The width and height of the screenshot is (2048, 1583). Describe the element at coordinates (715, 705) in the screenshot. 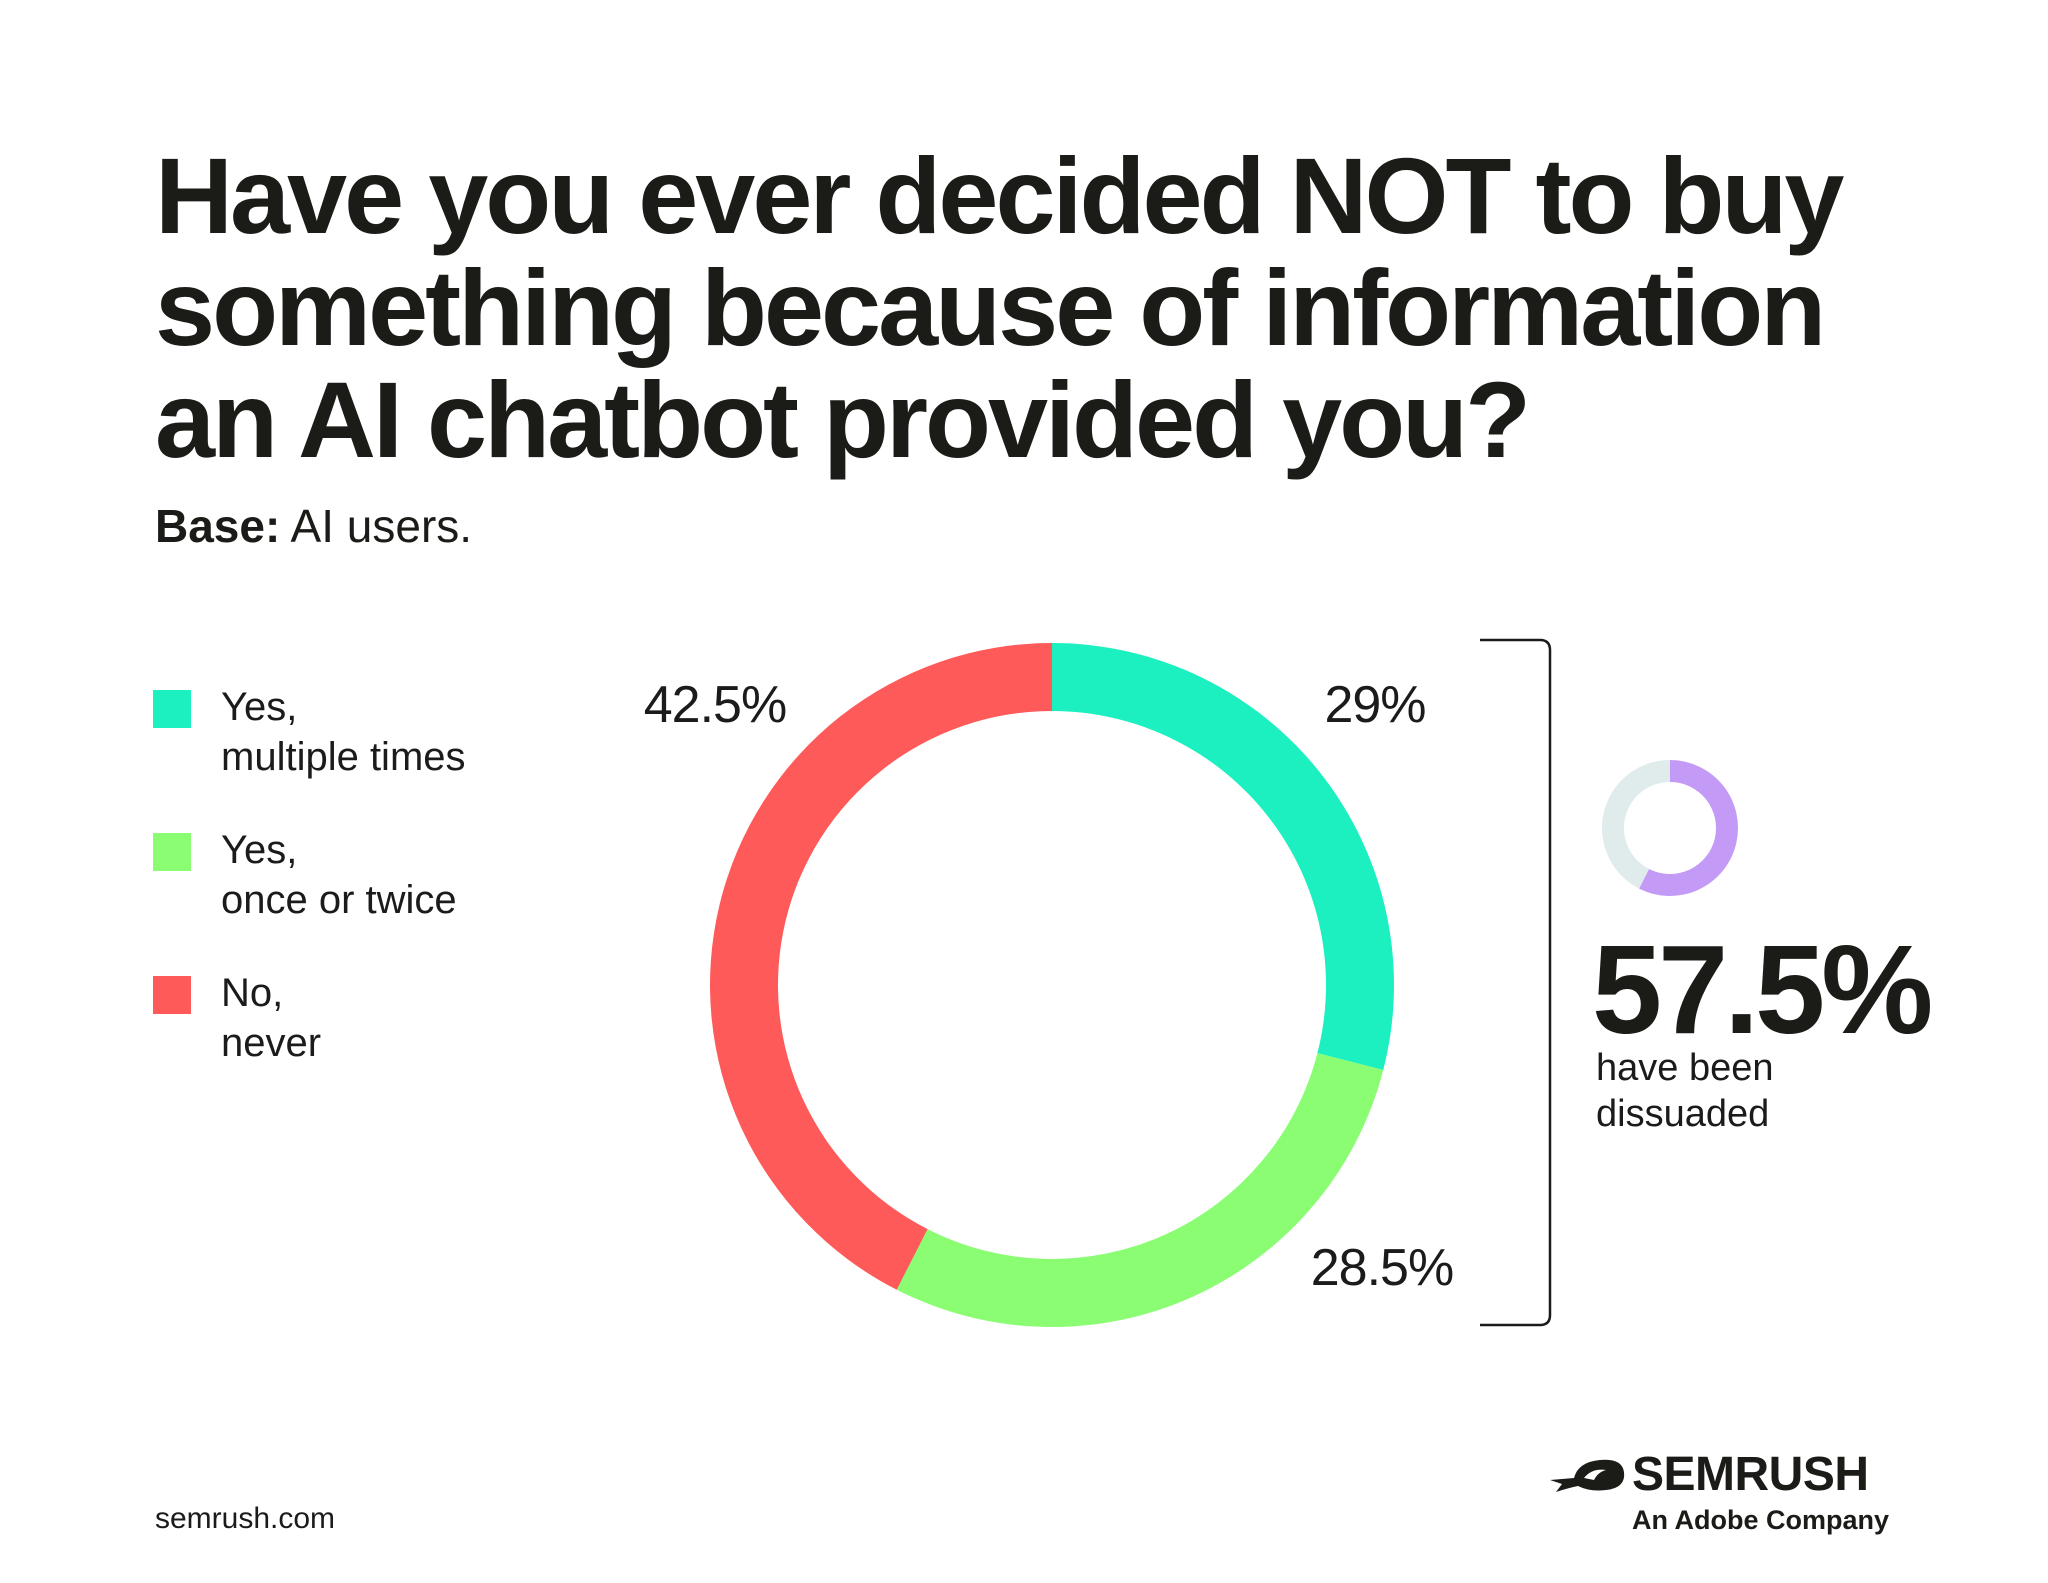

I see `data-label-no-never: 42.5%` at that location.